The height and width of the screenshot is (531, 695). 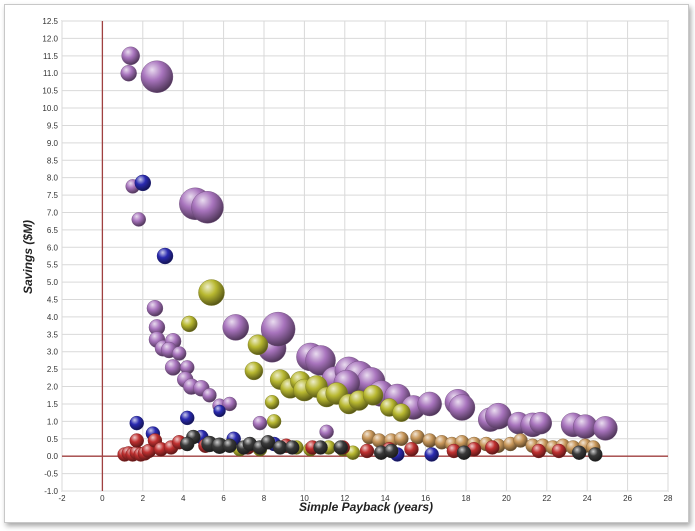 I want to click on x-tick-label: 26, so click(x=627, y=498).